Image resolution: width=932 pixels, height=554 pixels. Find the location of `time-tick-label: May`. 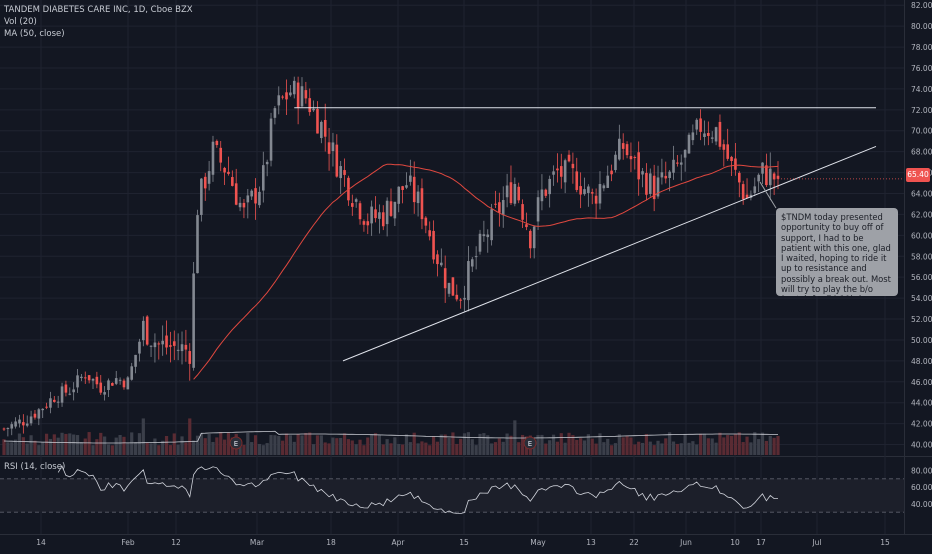

time-tick-label: May is located at coordinates (538, 542).